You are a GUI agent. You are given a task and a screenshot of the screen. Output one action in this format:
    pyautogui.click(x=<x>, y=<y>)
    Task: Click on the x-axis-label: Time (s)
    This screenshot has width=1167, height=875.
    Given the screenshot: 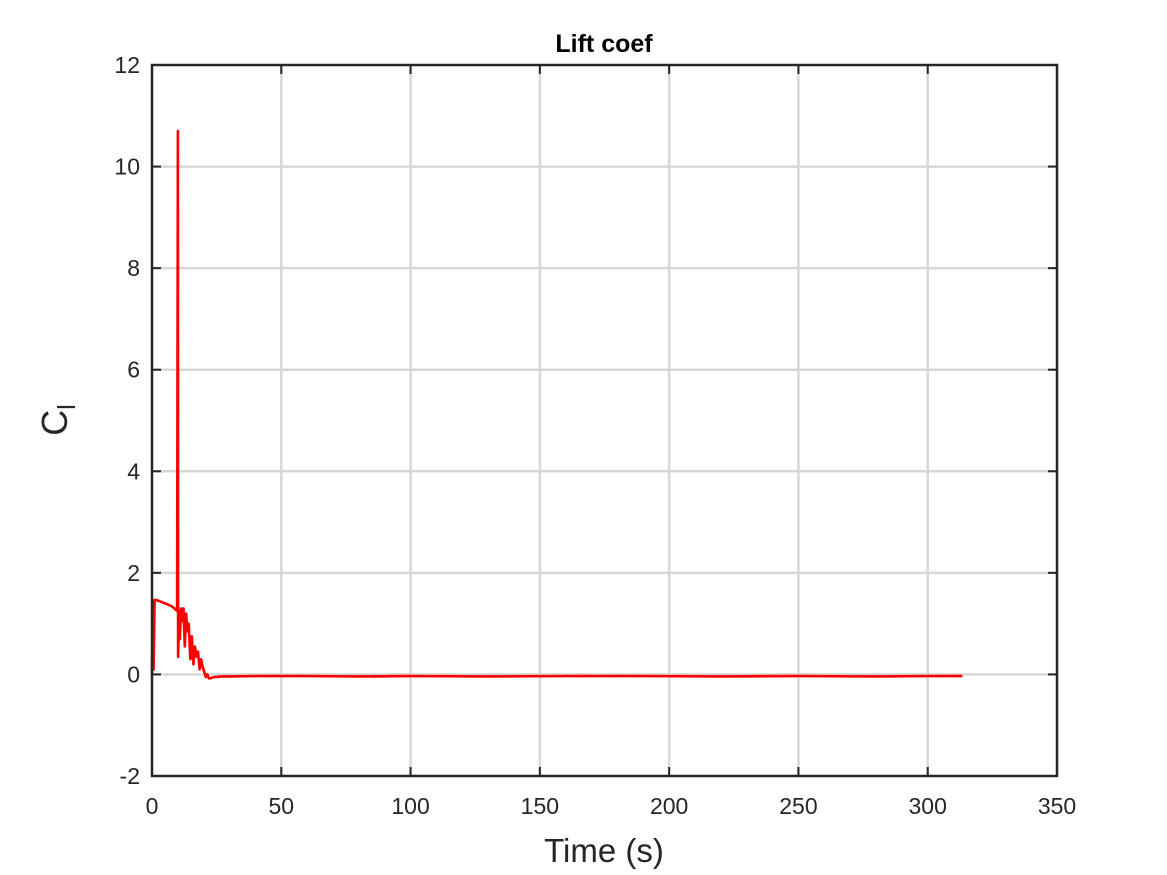 What is the action you would take?
    pyautogui.click(x=604, y=850)
    